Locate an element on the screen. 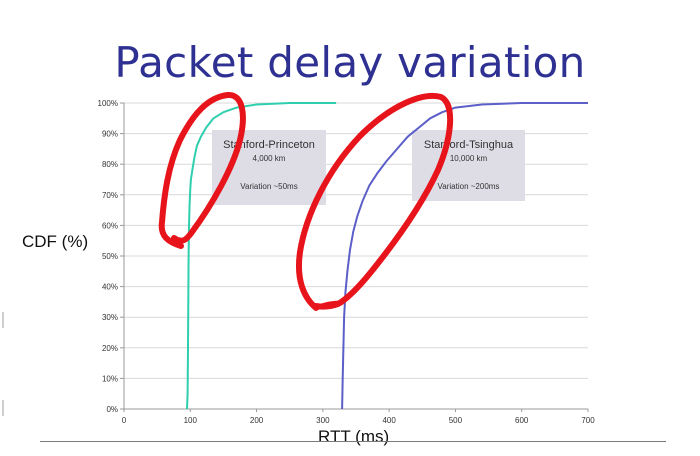  y-tick-label: 20% is located at coordinates (110, 348).